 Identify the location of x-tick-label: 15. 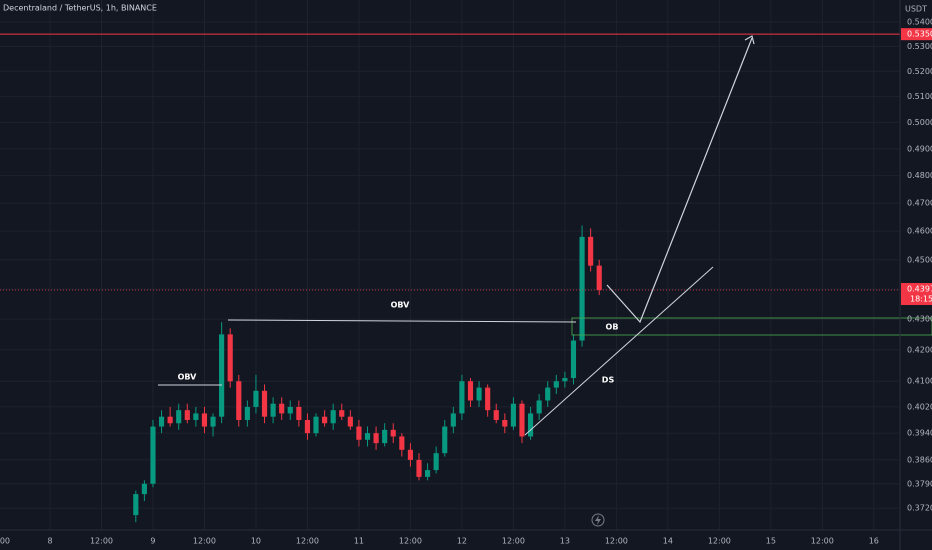
(771, 541).